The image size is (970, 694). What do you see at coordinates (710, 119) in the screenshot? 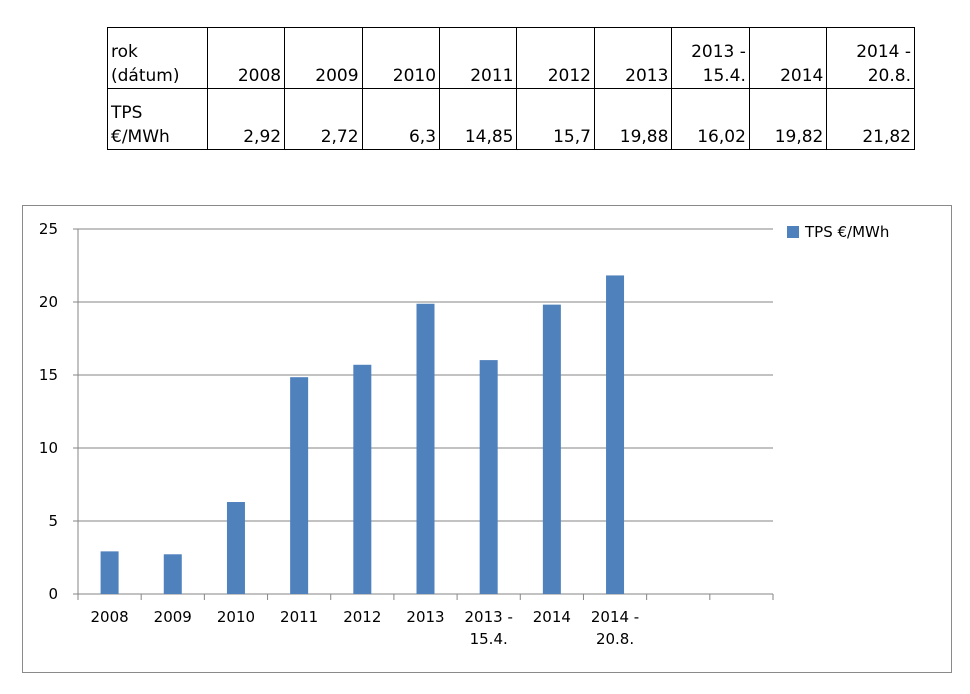
I see `table-cell-value: 16,02` at bounding box center [710, 119].